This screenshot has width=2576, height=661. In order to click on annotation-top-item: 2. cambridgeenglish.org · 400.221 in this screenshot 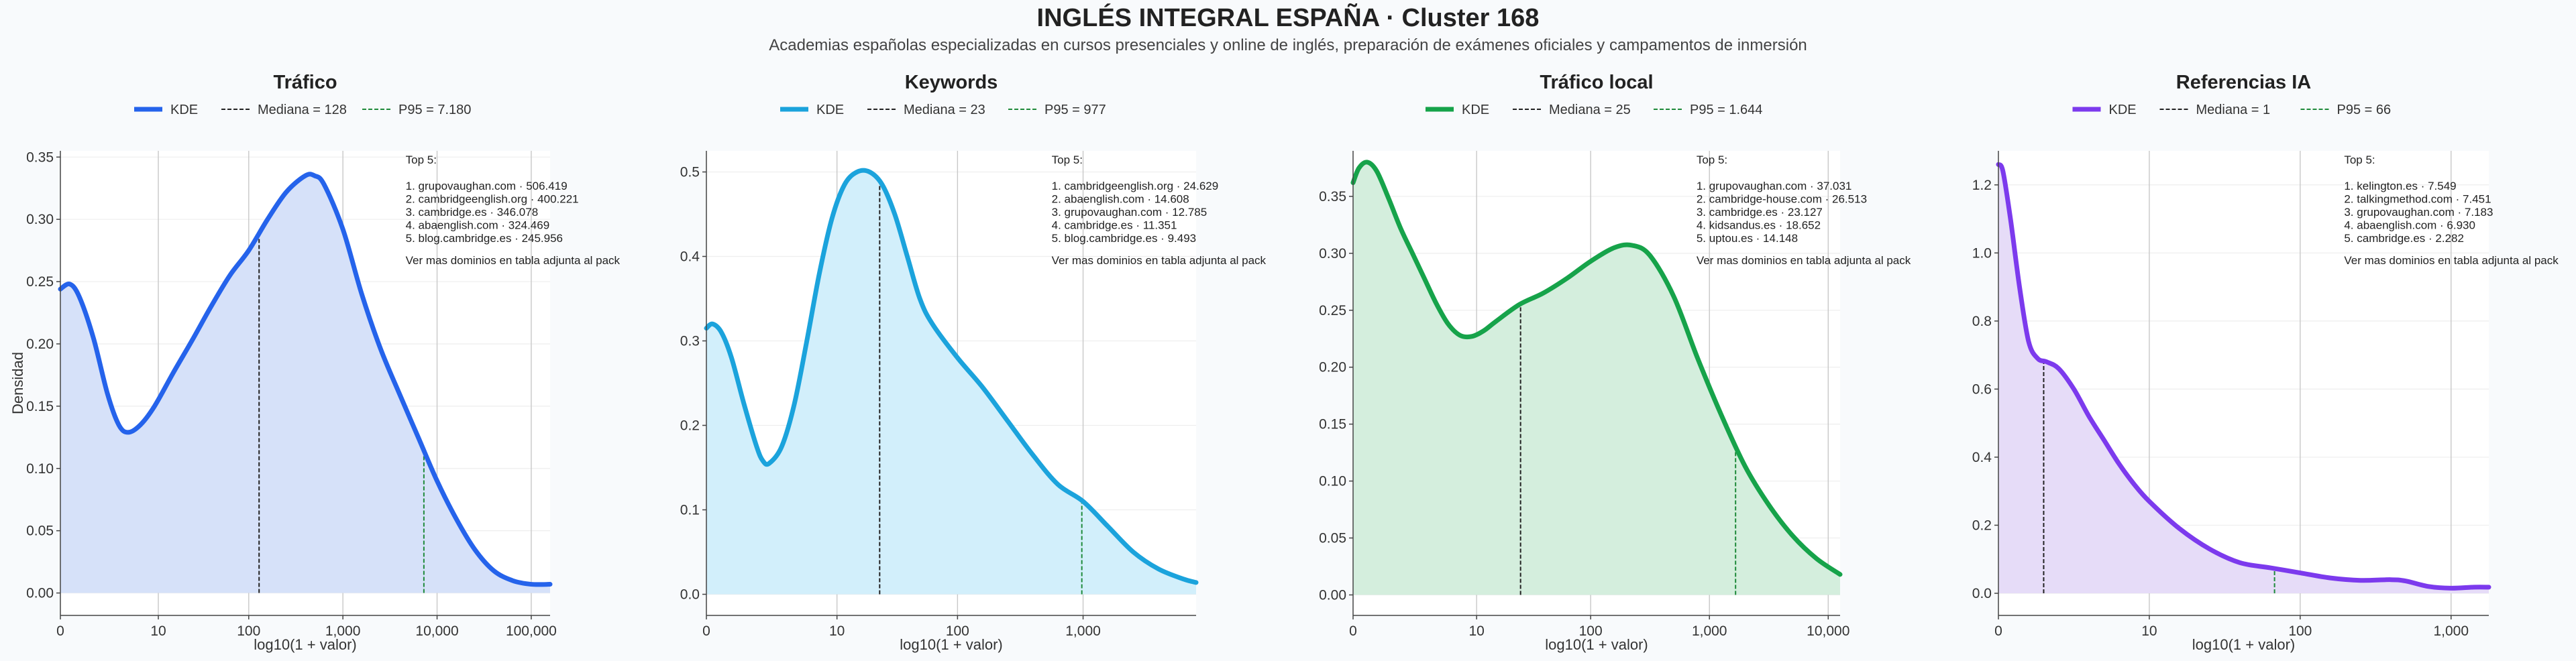, I will do `click(492, 200)`.